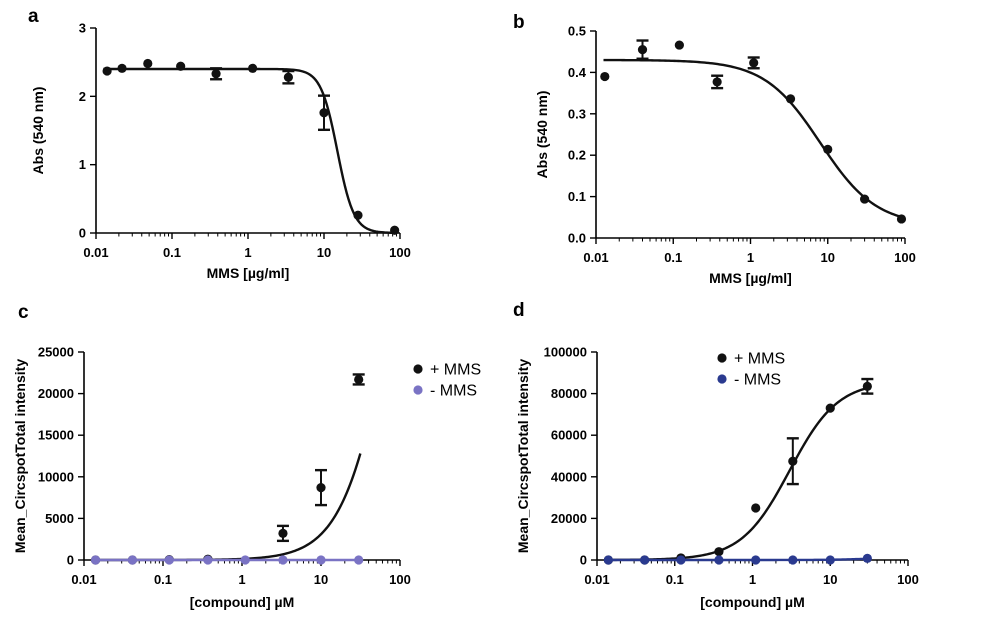 This screenshot has width=1000, height=621. Describe the element at coordinates (23, 312) in the screenshot. I see `panel-letter: c` at that location.